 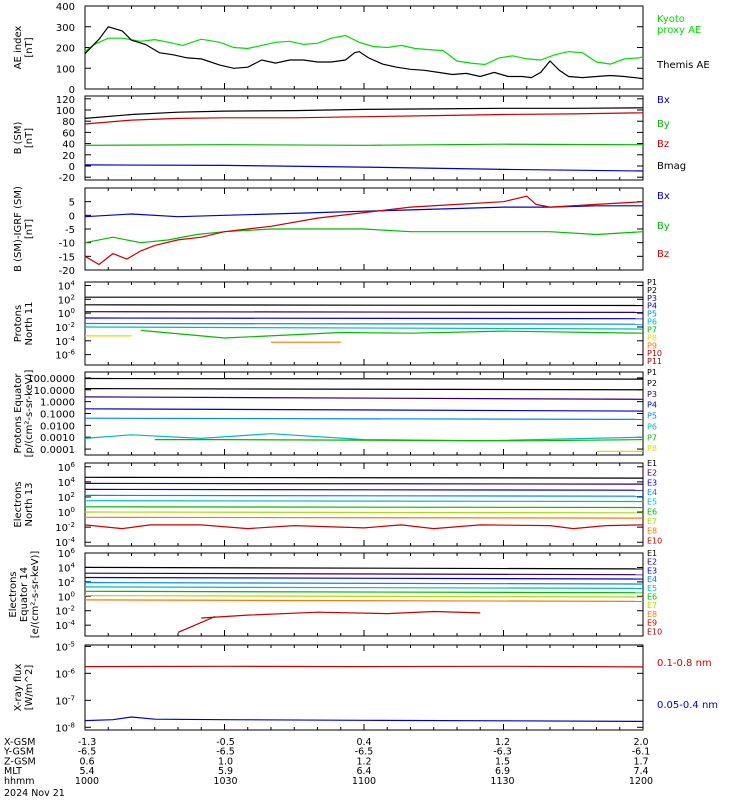 What do you see at coordinates (87, 752) in the screenshot?
I see `axis-row-value: -6.5` at bounding box center [87, 752].